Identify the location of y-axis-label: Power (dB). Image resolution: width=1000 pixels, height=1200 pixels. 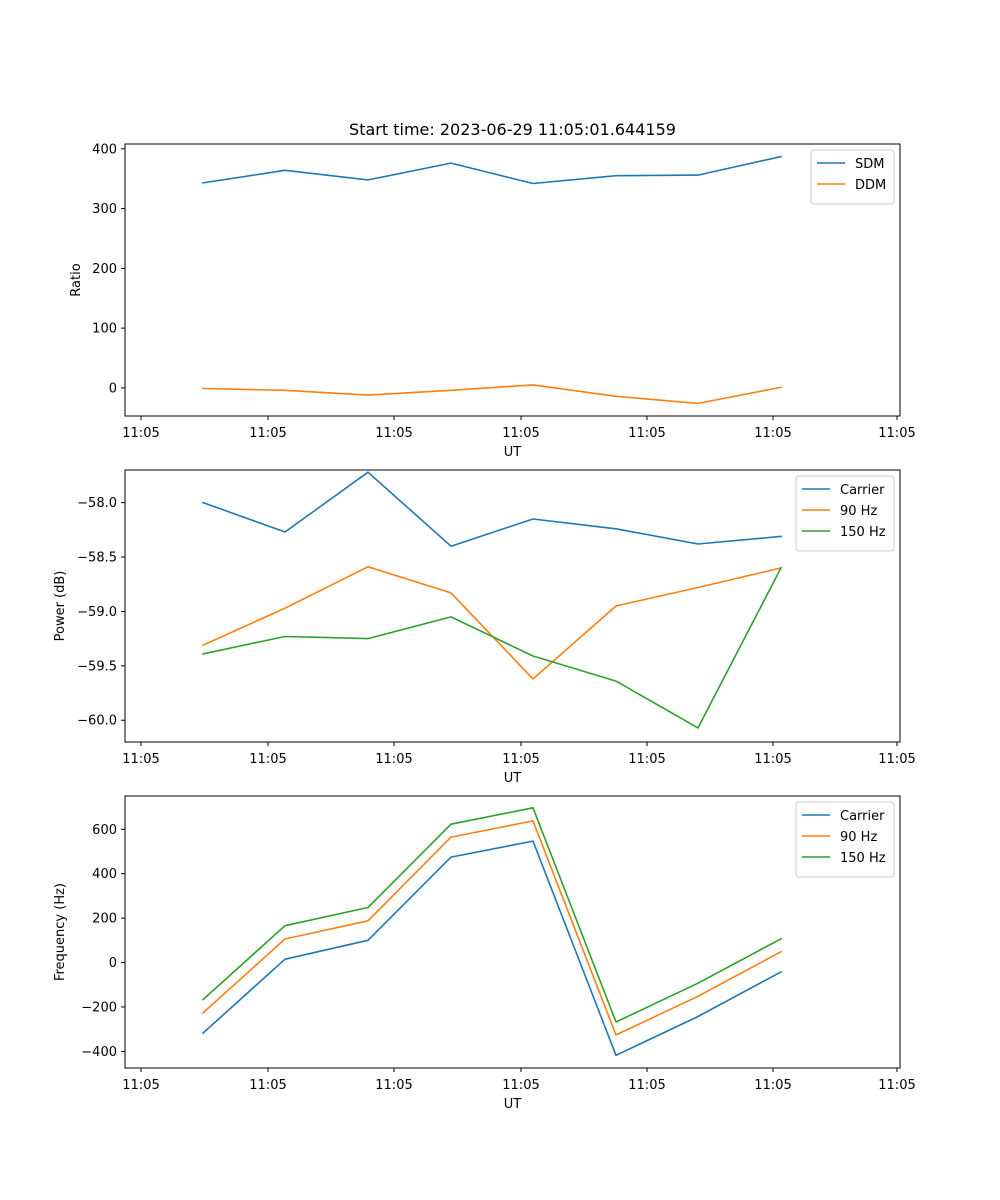
(60, 606).